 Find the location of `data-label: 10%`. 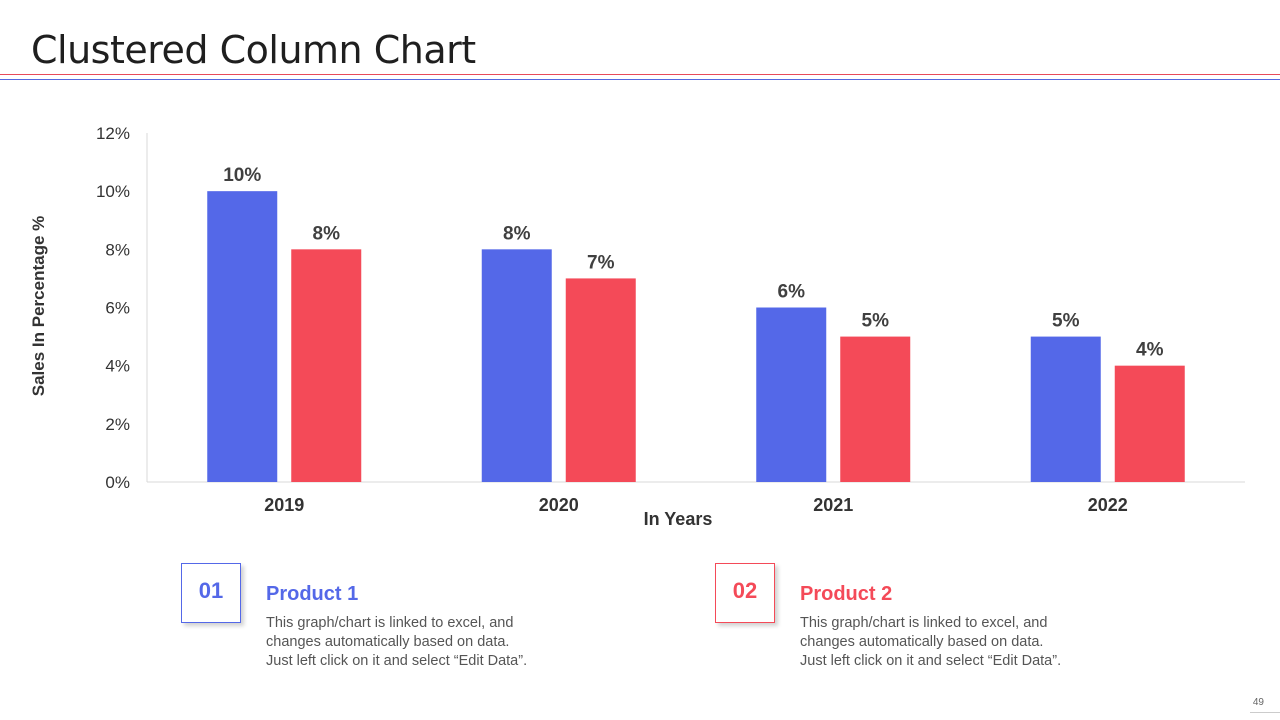

data-label: 10% is located at coordinates (242, 175).